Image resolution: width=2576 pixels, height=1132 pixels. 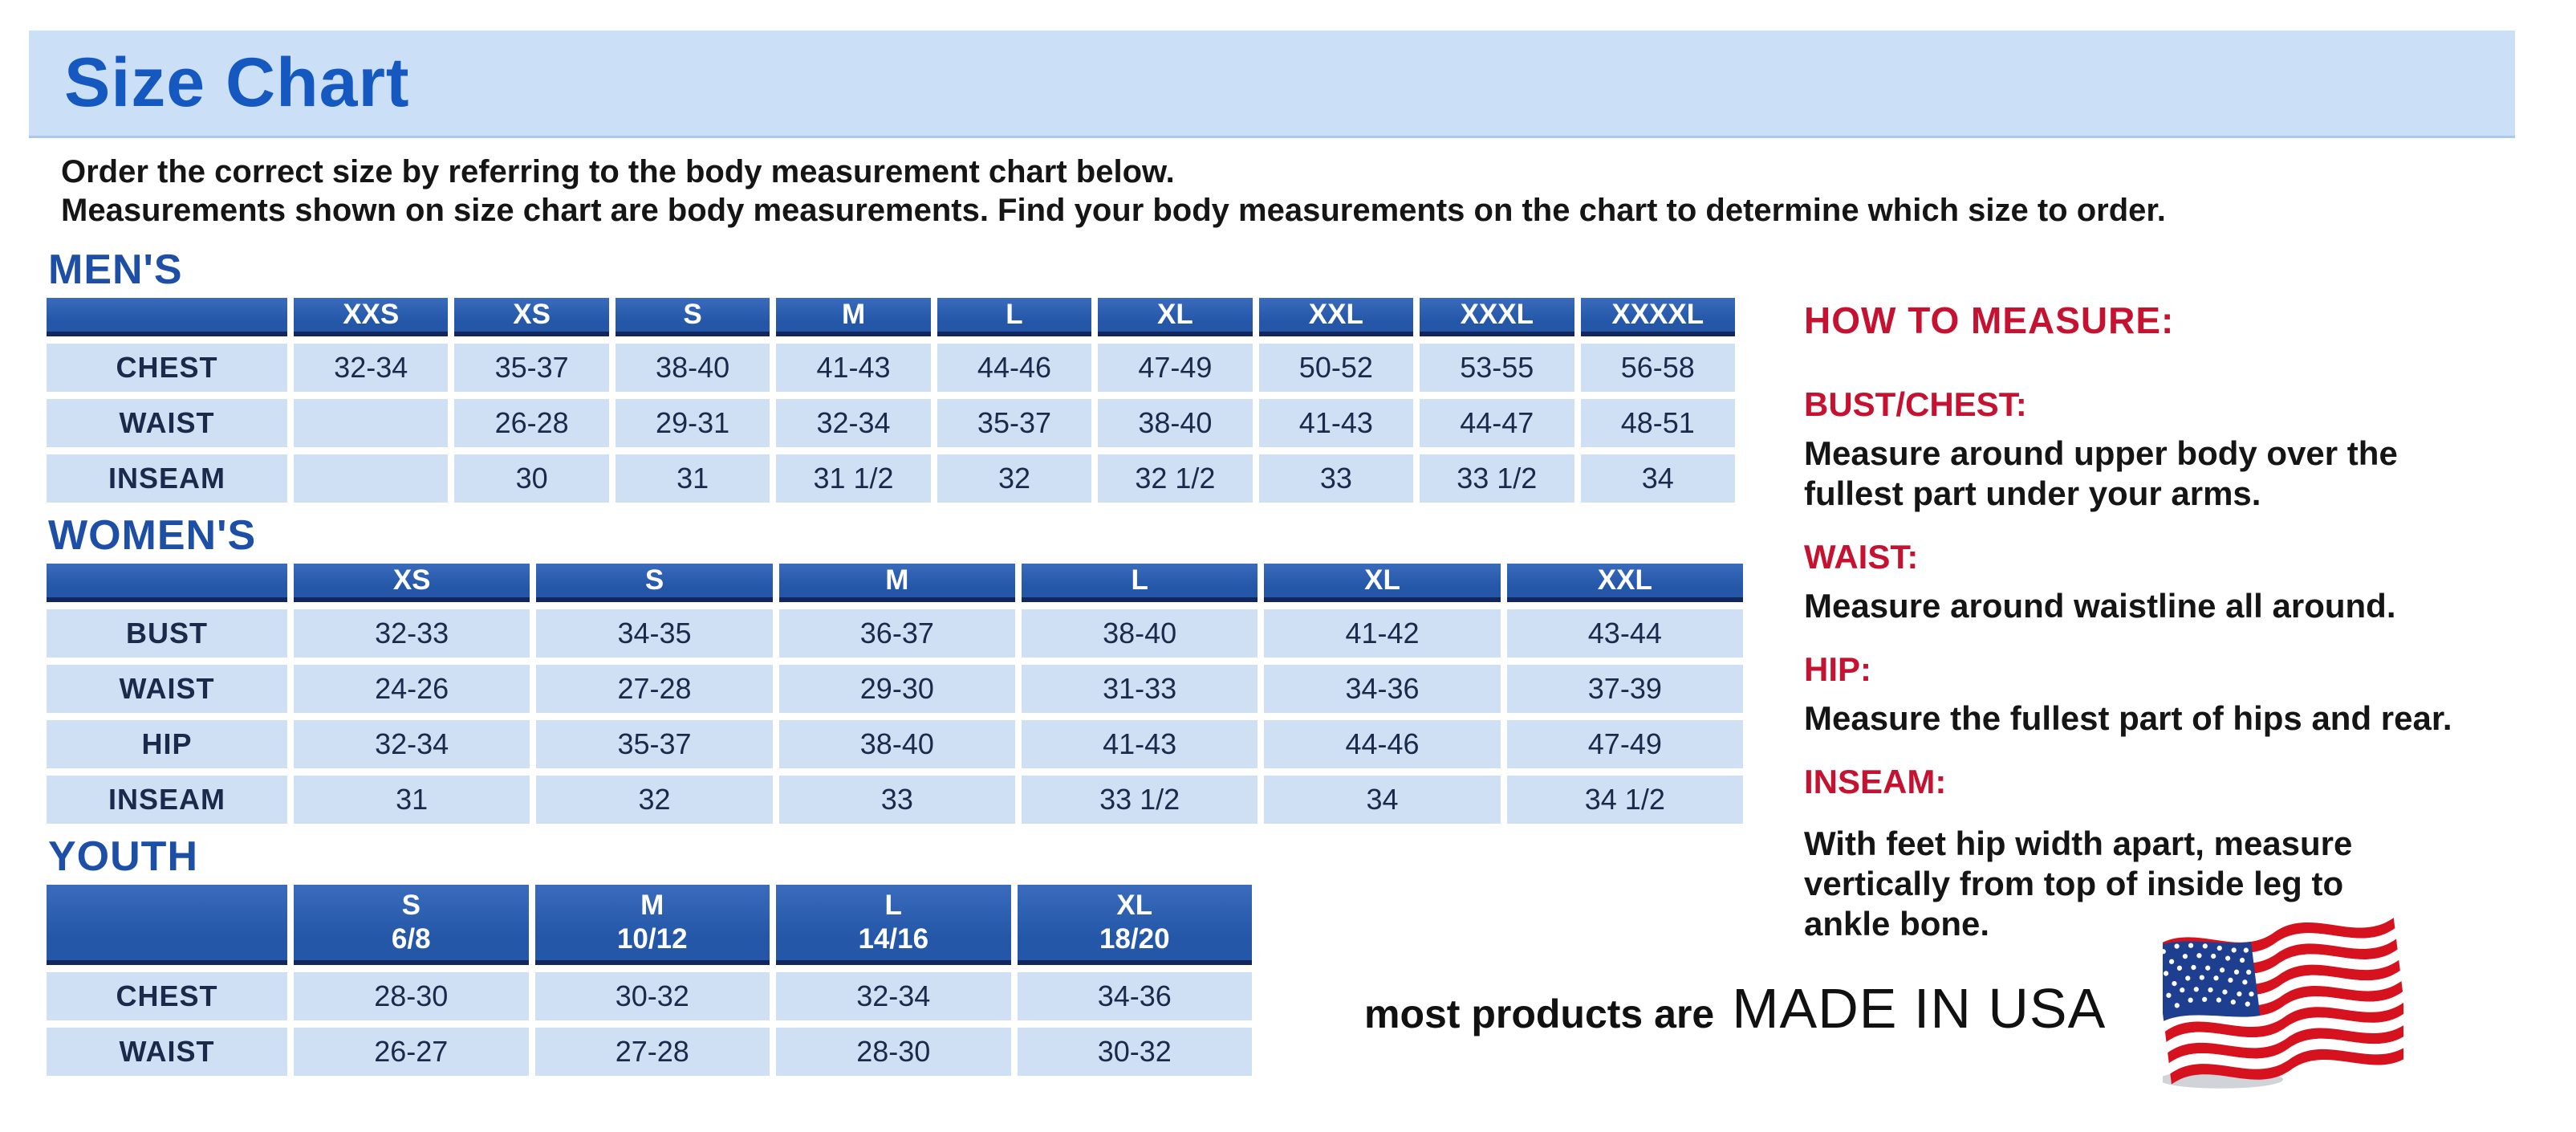 What do you see at coordinates (1139, 689) in the screenshot?
I see `size-cell: 31-33` at bounding box center [1139, 689].